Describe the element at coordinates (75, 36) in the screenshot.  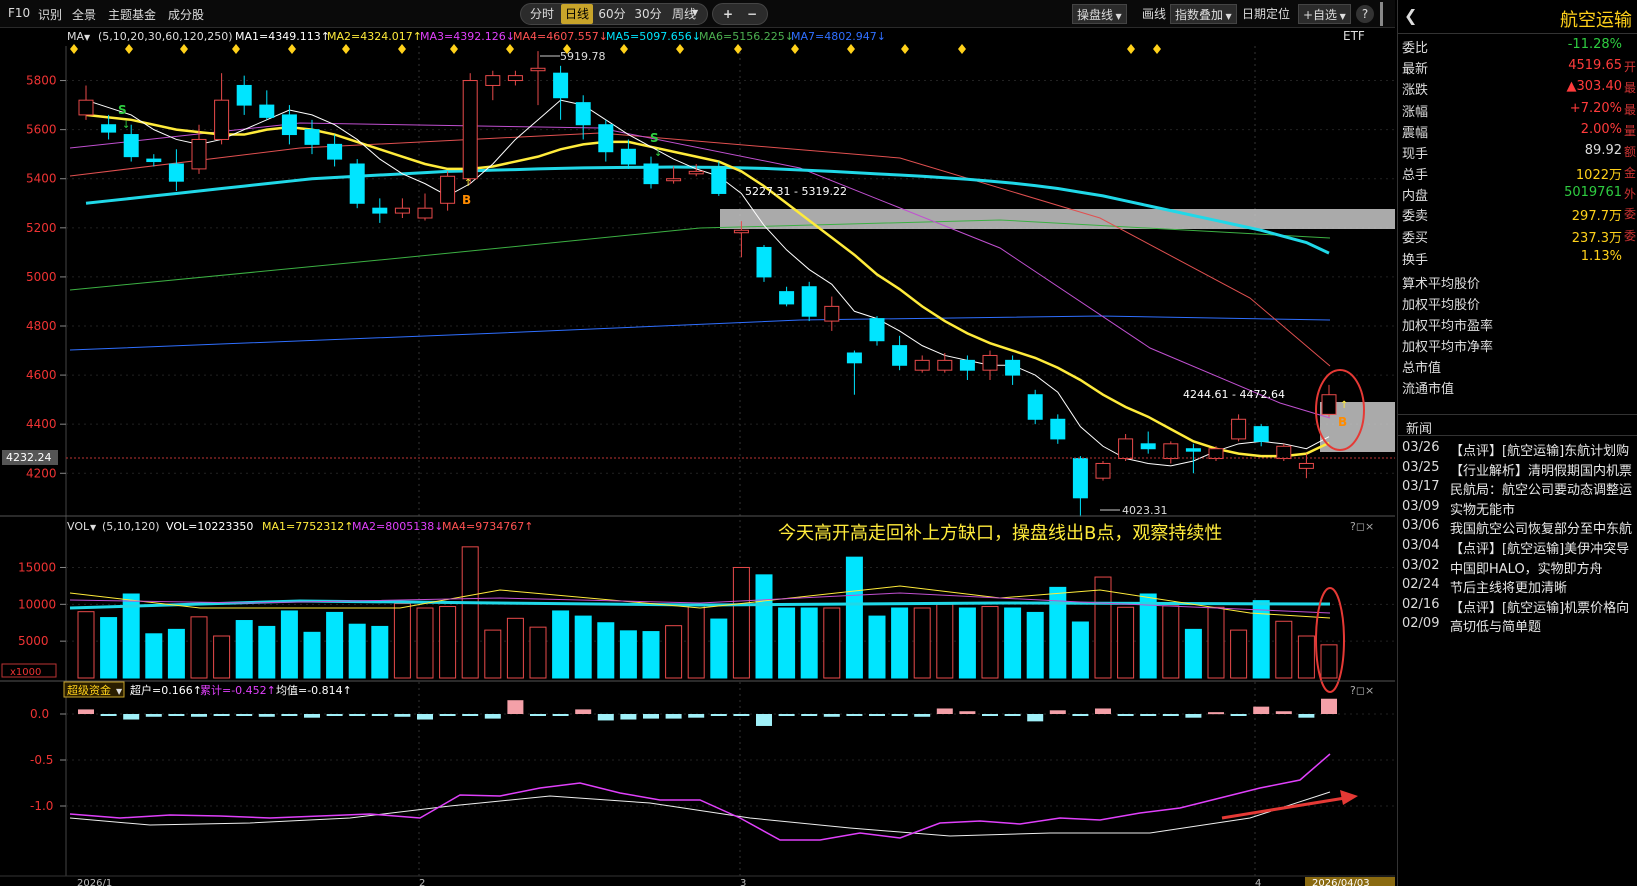
I see `ma-legend-name: MA` at that location.